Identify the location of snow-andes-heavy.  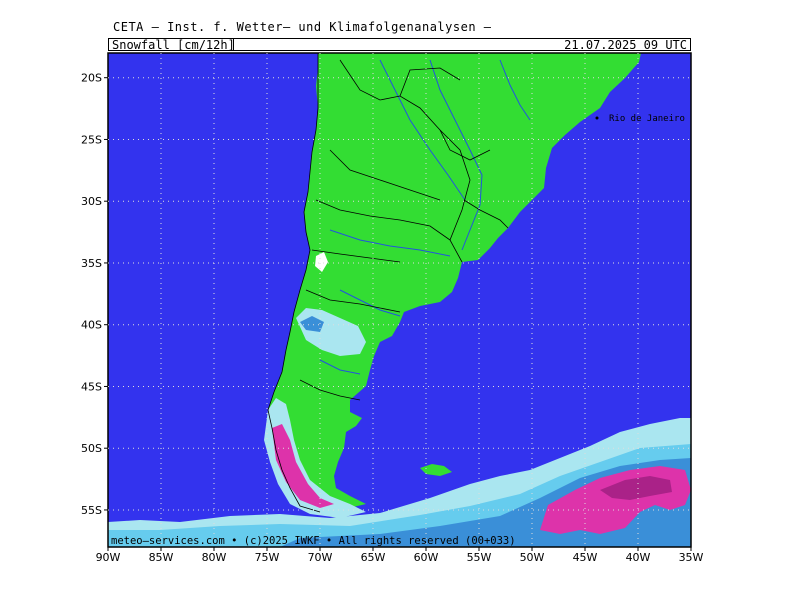
(303, 466).